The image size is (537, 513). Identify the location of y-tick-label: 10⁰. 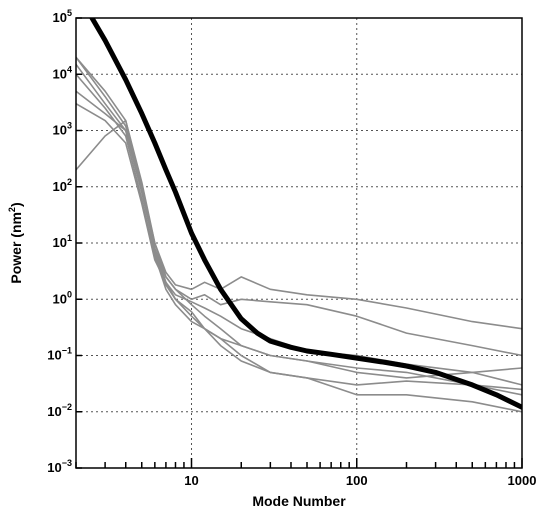
(62, 297).